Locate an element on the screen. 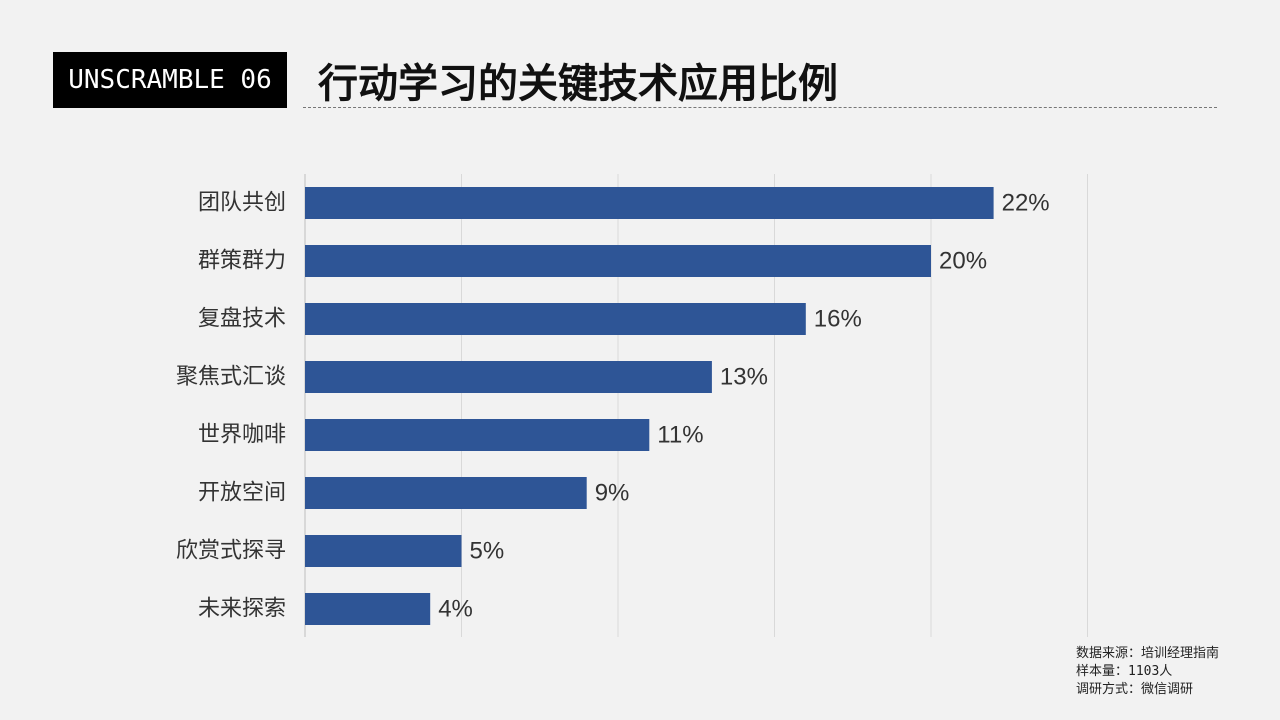 This screenshot has width=1280, height=720. value-label: 13% is located at coordinates (744, 377).